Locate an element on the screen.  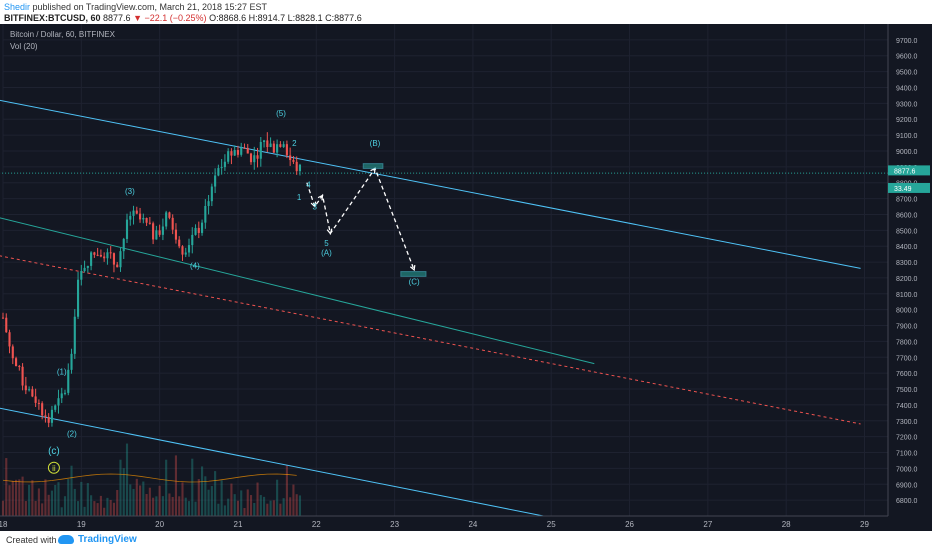
author-link: Shedir is located at coordinates (17, 7).